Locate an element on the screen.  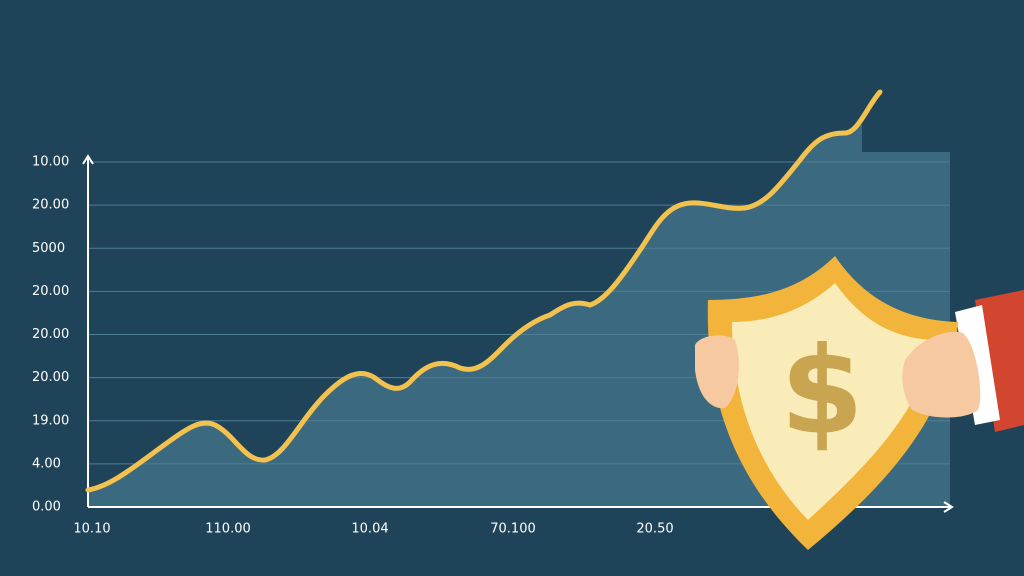
cuff is located at coordinates (977, 365).